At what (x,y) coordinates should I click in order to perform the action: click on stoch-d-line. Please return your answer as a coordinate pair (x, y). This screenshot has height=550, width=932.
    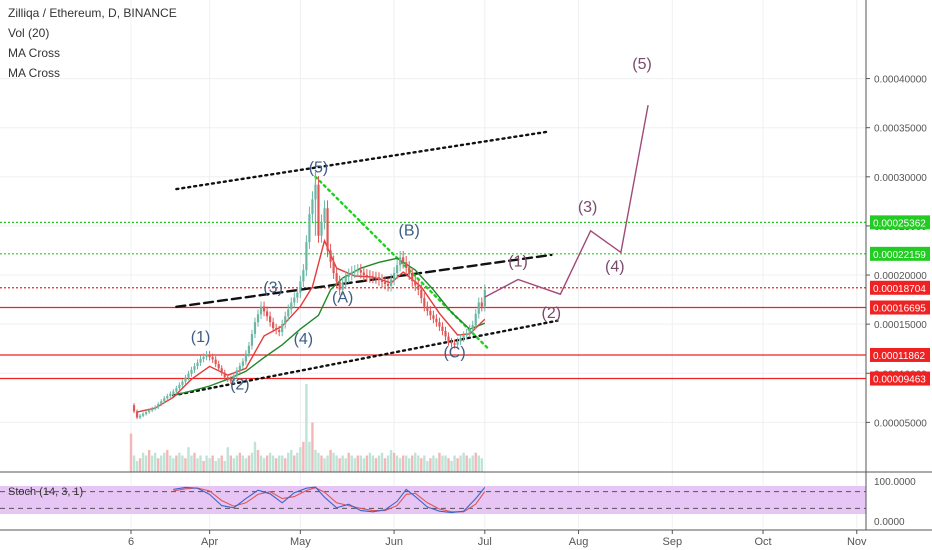
    Looking at the image, I should click on (329, 500).